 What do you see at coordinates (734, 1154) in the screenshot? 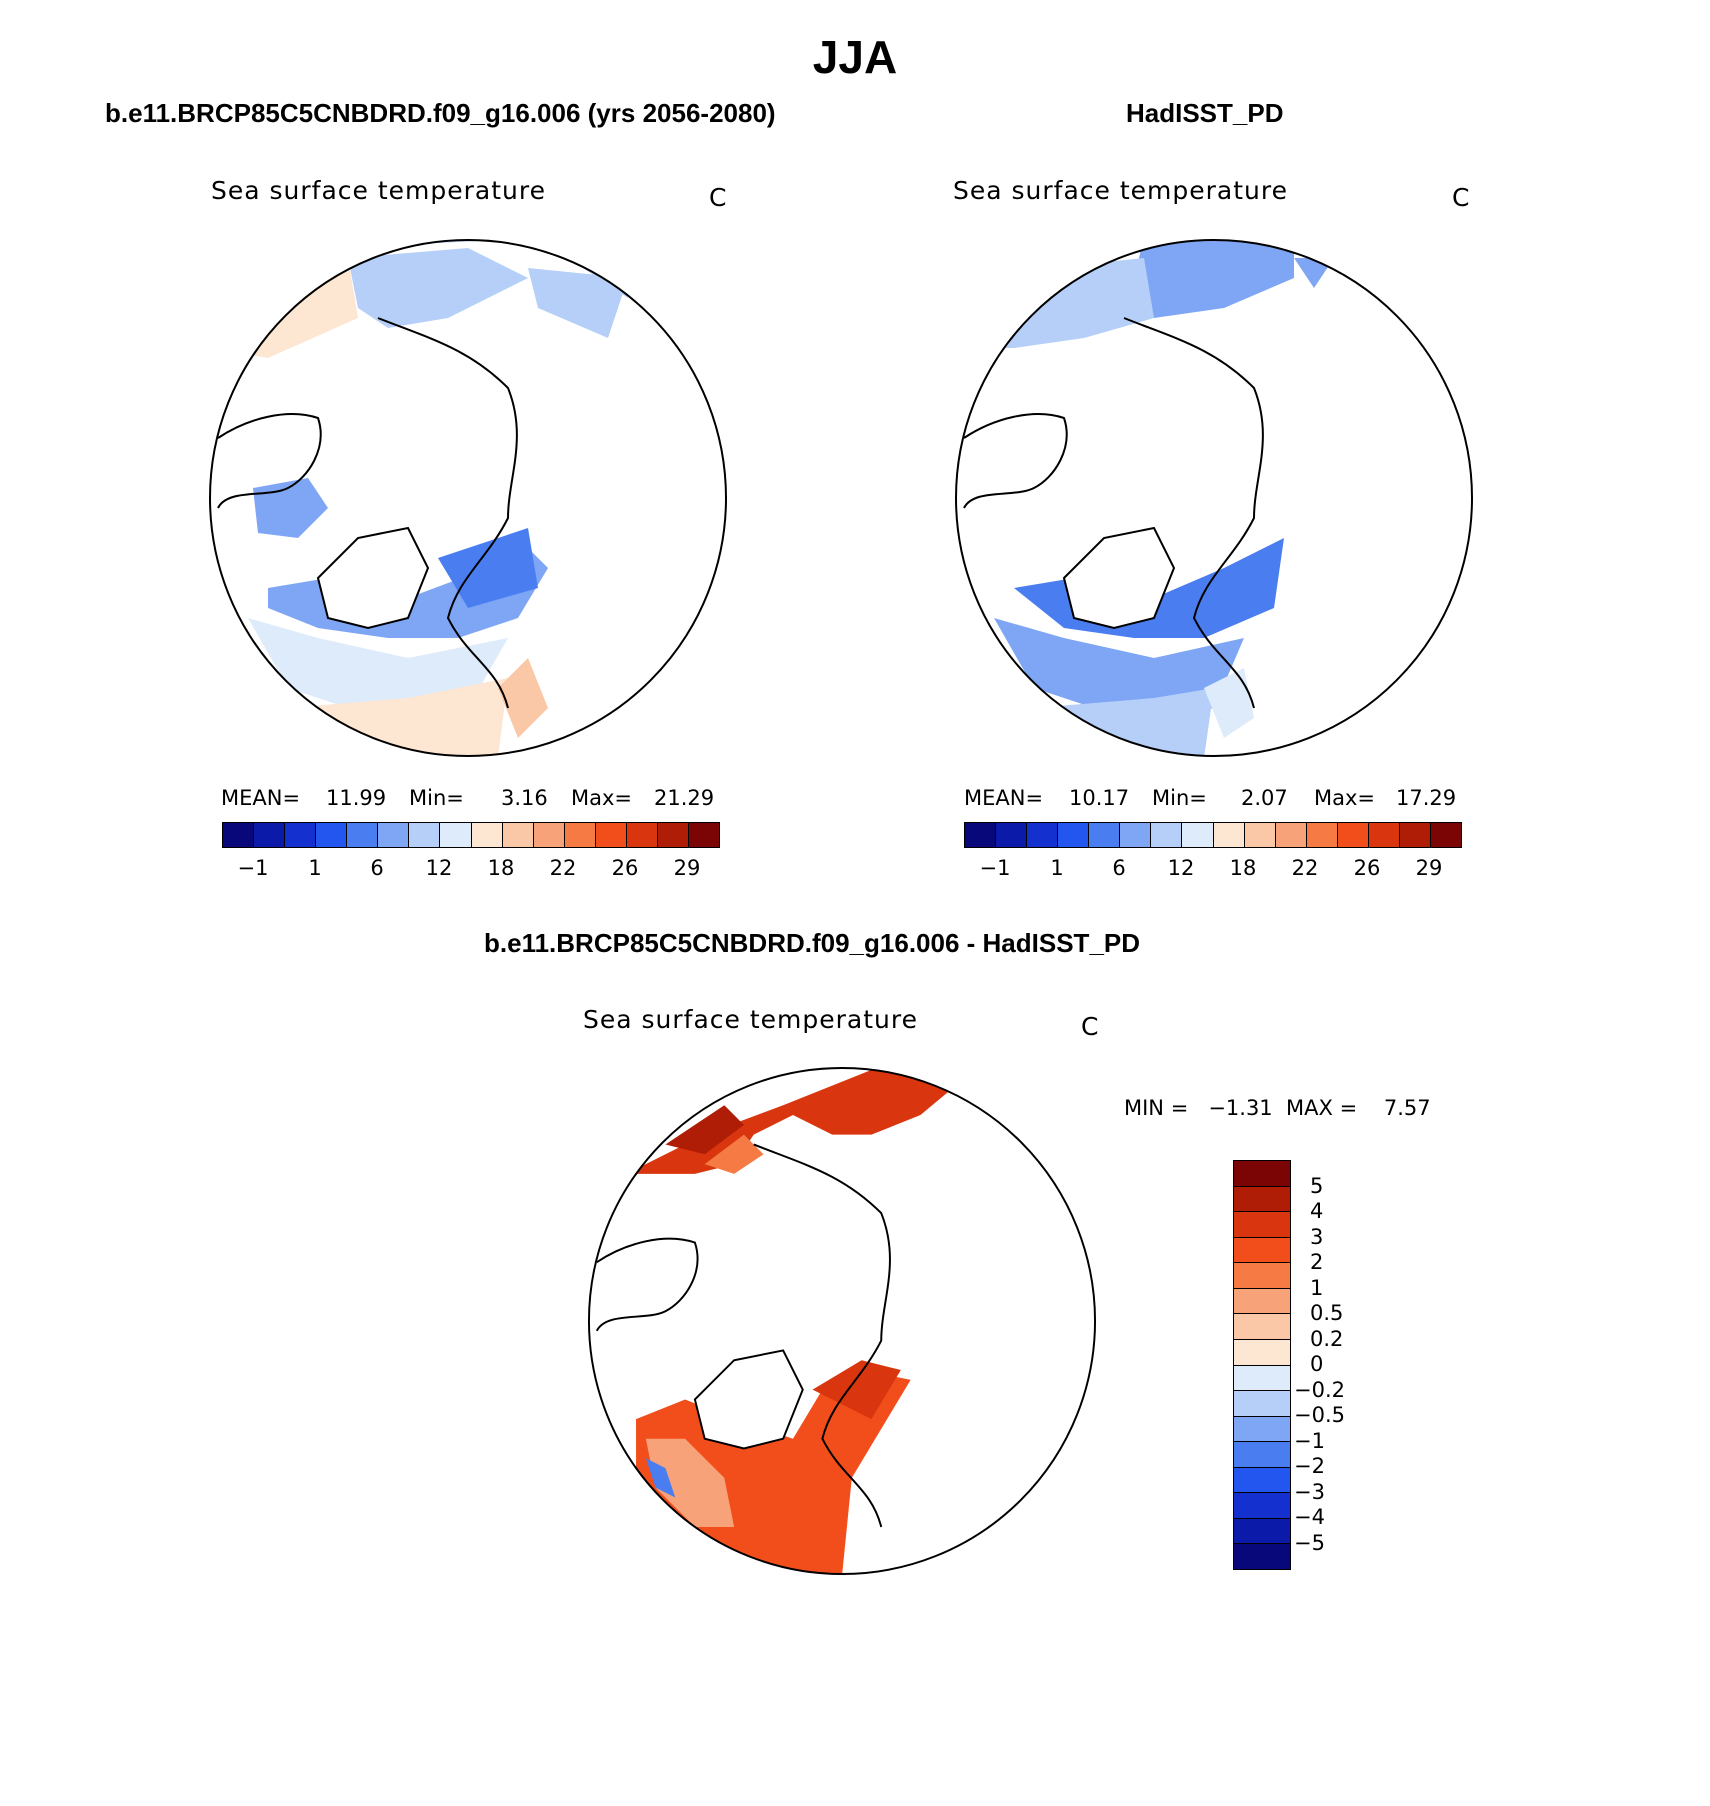
I see `diff-pacific-mid` at bounding box center [734, 1154].